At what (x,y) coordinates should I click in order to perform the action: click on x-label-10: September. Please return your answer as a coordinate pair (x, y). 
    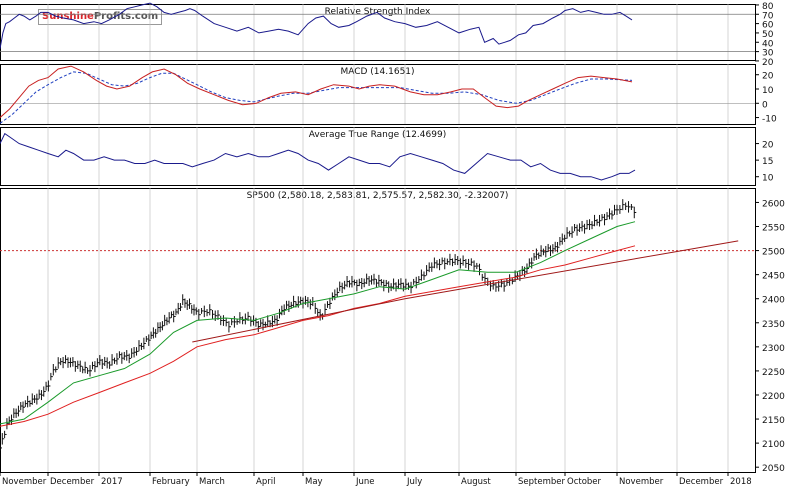
    Looking at the image, I should click on (541, 481).